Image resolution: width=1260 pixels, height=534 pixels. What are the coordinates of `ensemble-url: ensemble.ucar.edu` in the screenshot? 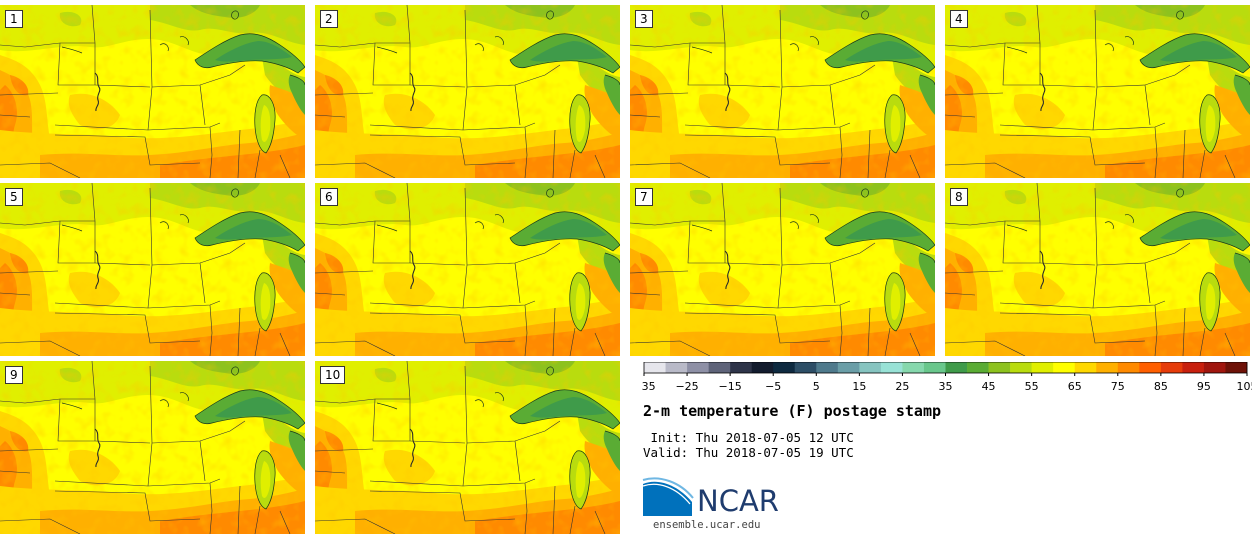 It's located at (707, 525).